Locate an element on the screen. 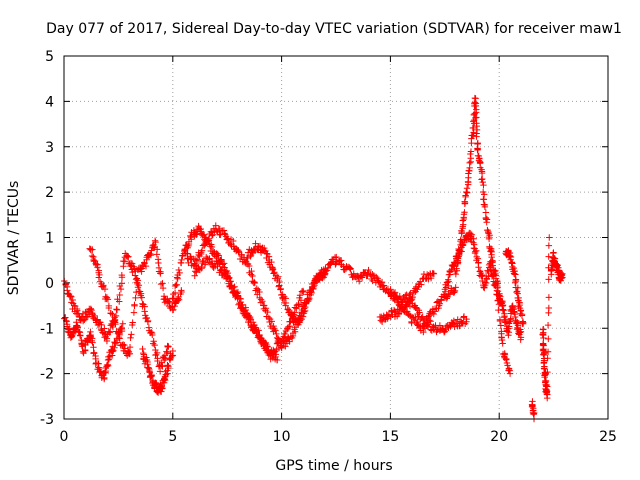  y-tick-label: 3 is located at coordinates (49, 148).